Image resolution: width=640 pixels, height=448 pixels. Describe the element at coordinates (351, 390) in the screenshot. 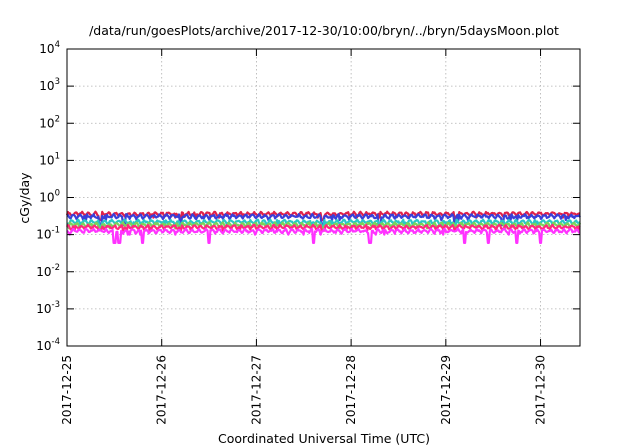

I see `x-tick-label: 2017-12-28` at that location.